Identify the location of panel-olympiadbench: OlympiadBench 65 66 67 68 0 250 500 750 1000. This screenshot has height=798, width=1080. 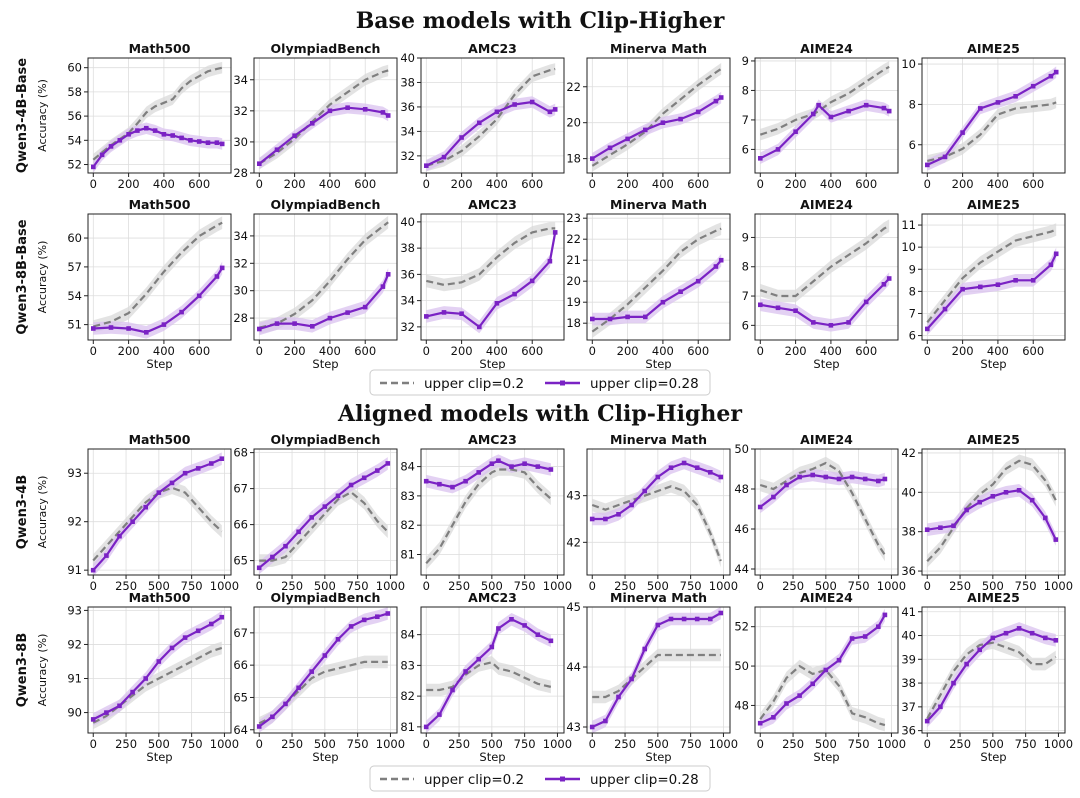
(319, 512).